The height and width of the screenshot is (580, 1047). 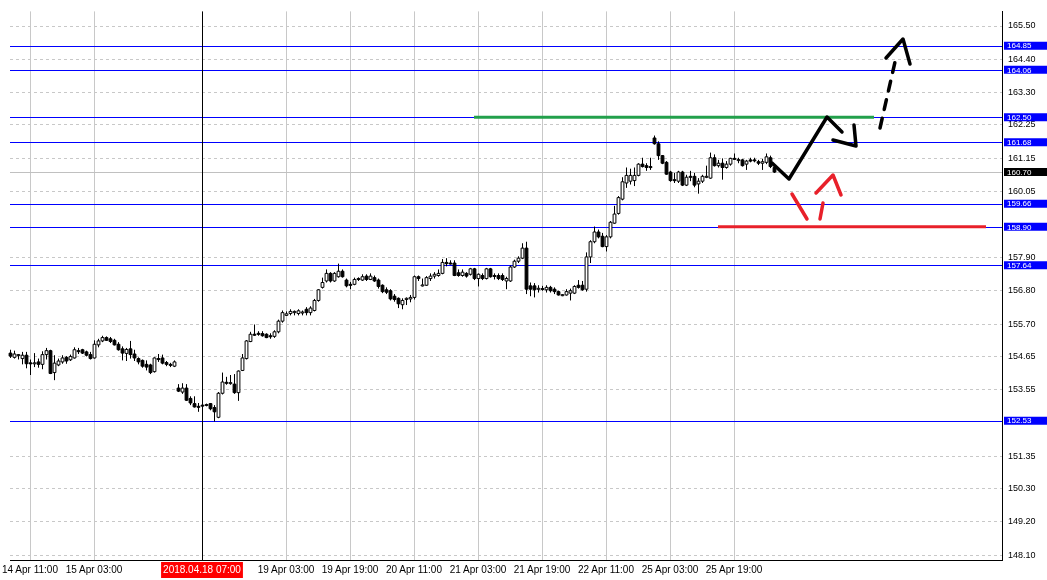 I want to click on x-tick-label: 15 Apr 03:00, so click(x=94, y=569).